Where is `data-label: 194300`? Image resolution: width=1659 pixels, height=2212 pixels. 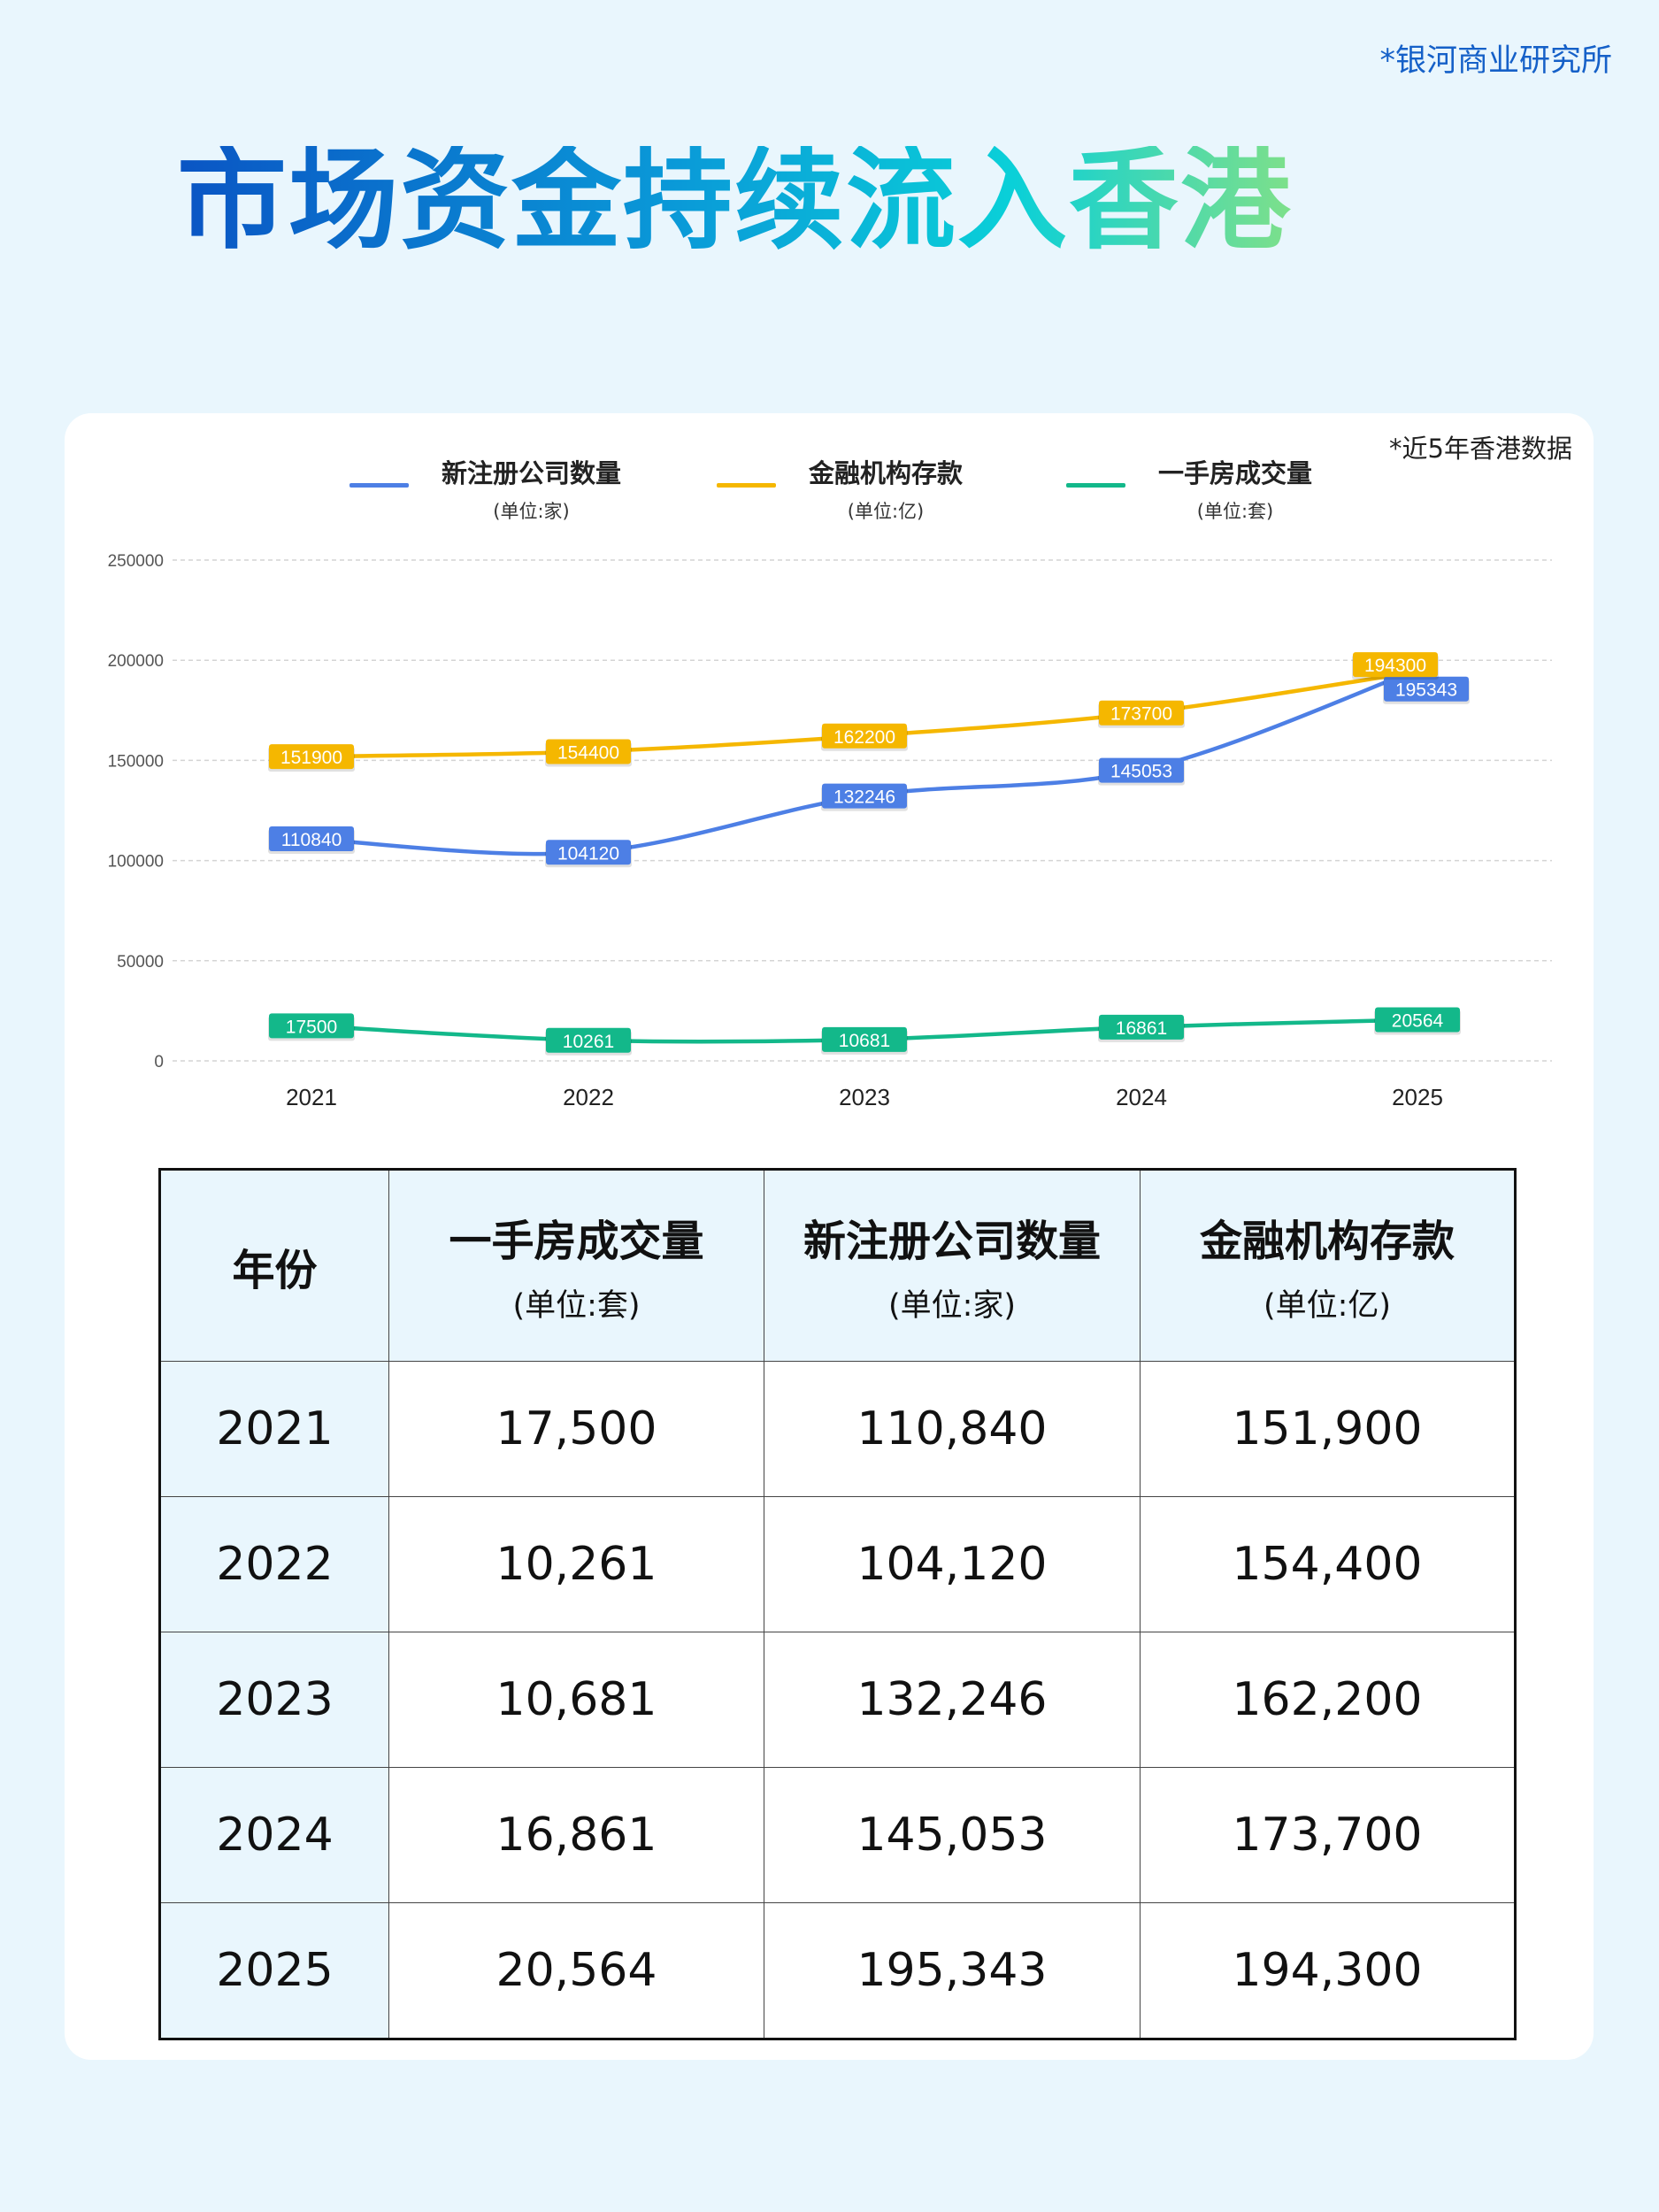
data-label: 194300 is located at coordinates (1395, 666).